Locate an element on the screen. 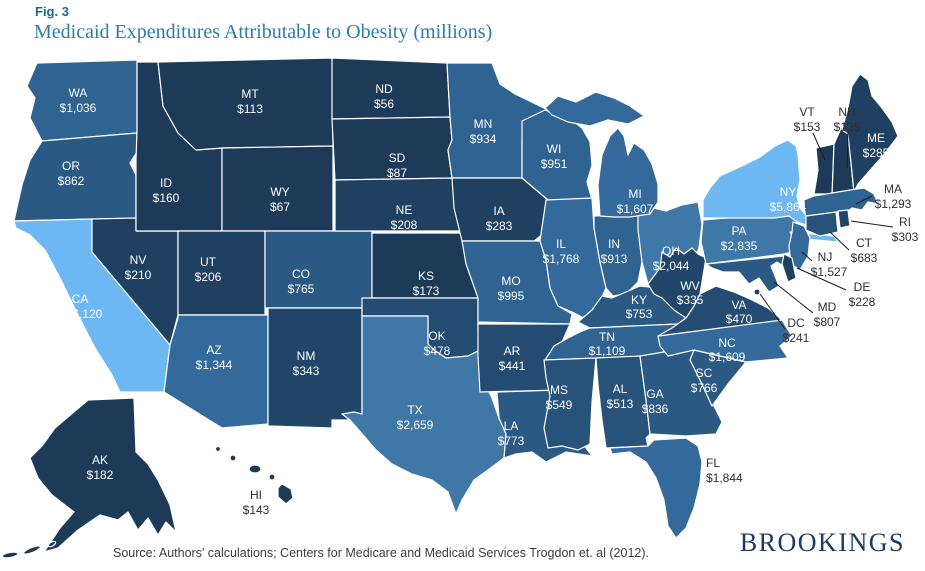 Image resolution: width=925 pixels, height=571 pixels. state-shape-ut is located at coordinates (221, 273).